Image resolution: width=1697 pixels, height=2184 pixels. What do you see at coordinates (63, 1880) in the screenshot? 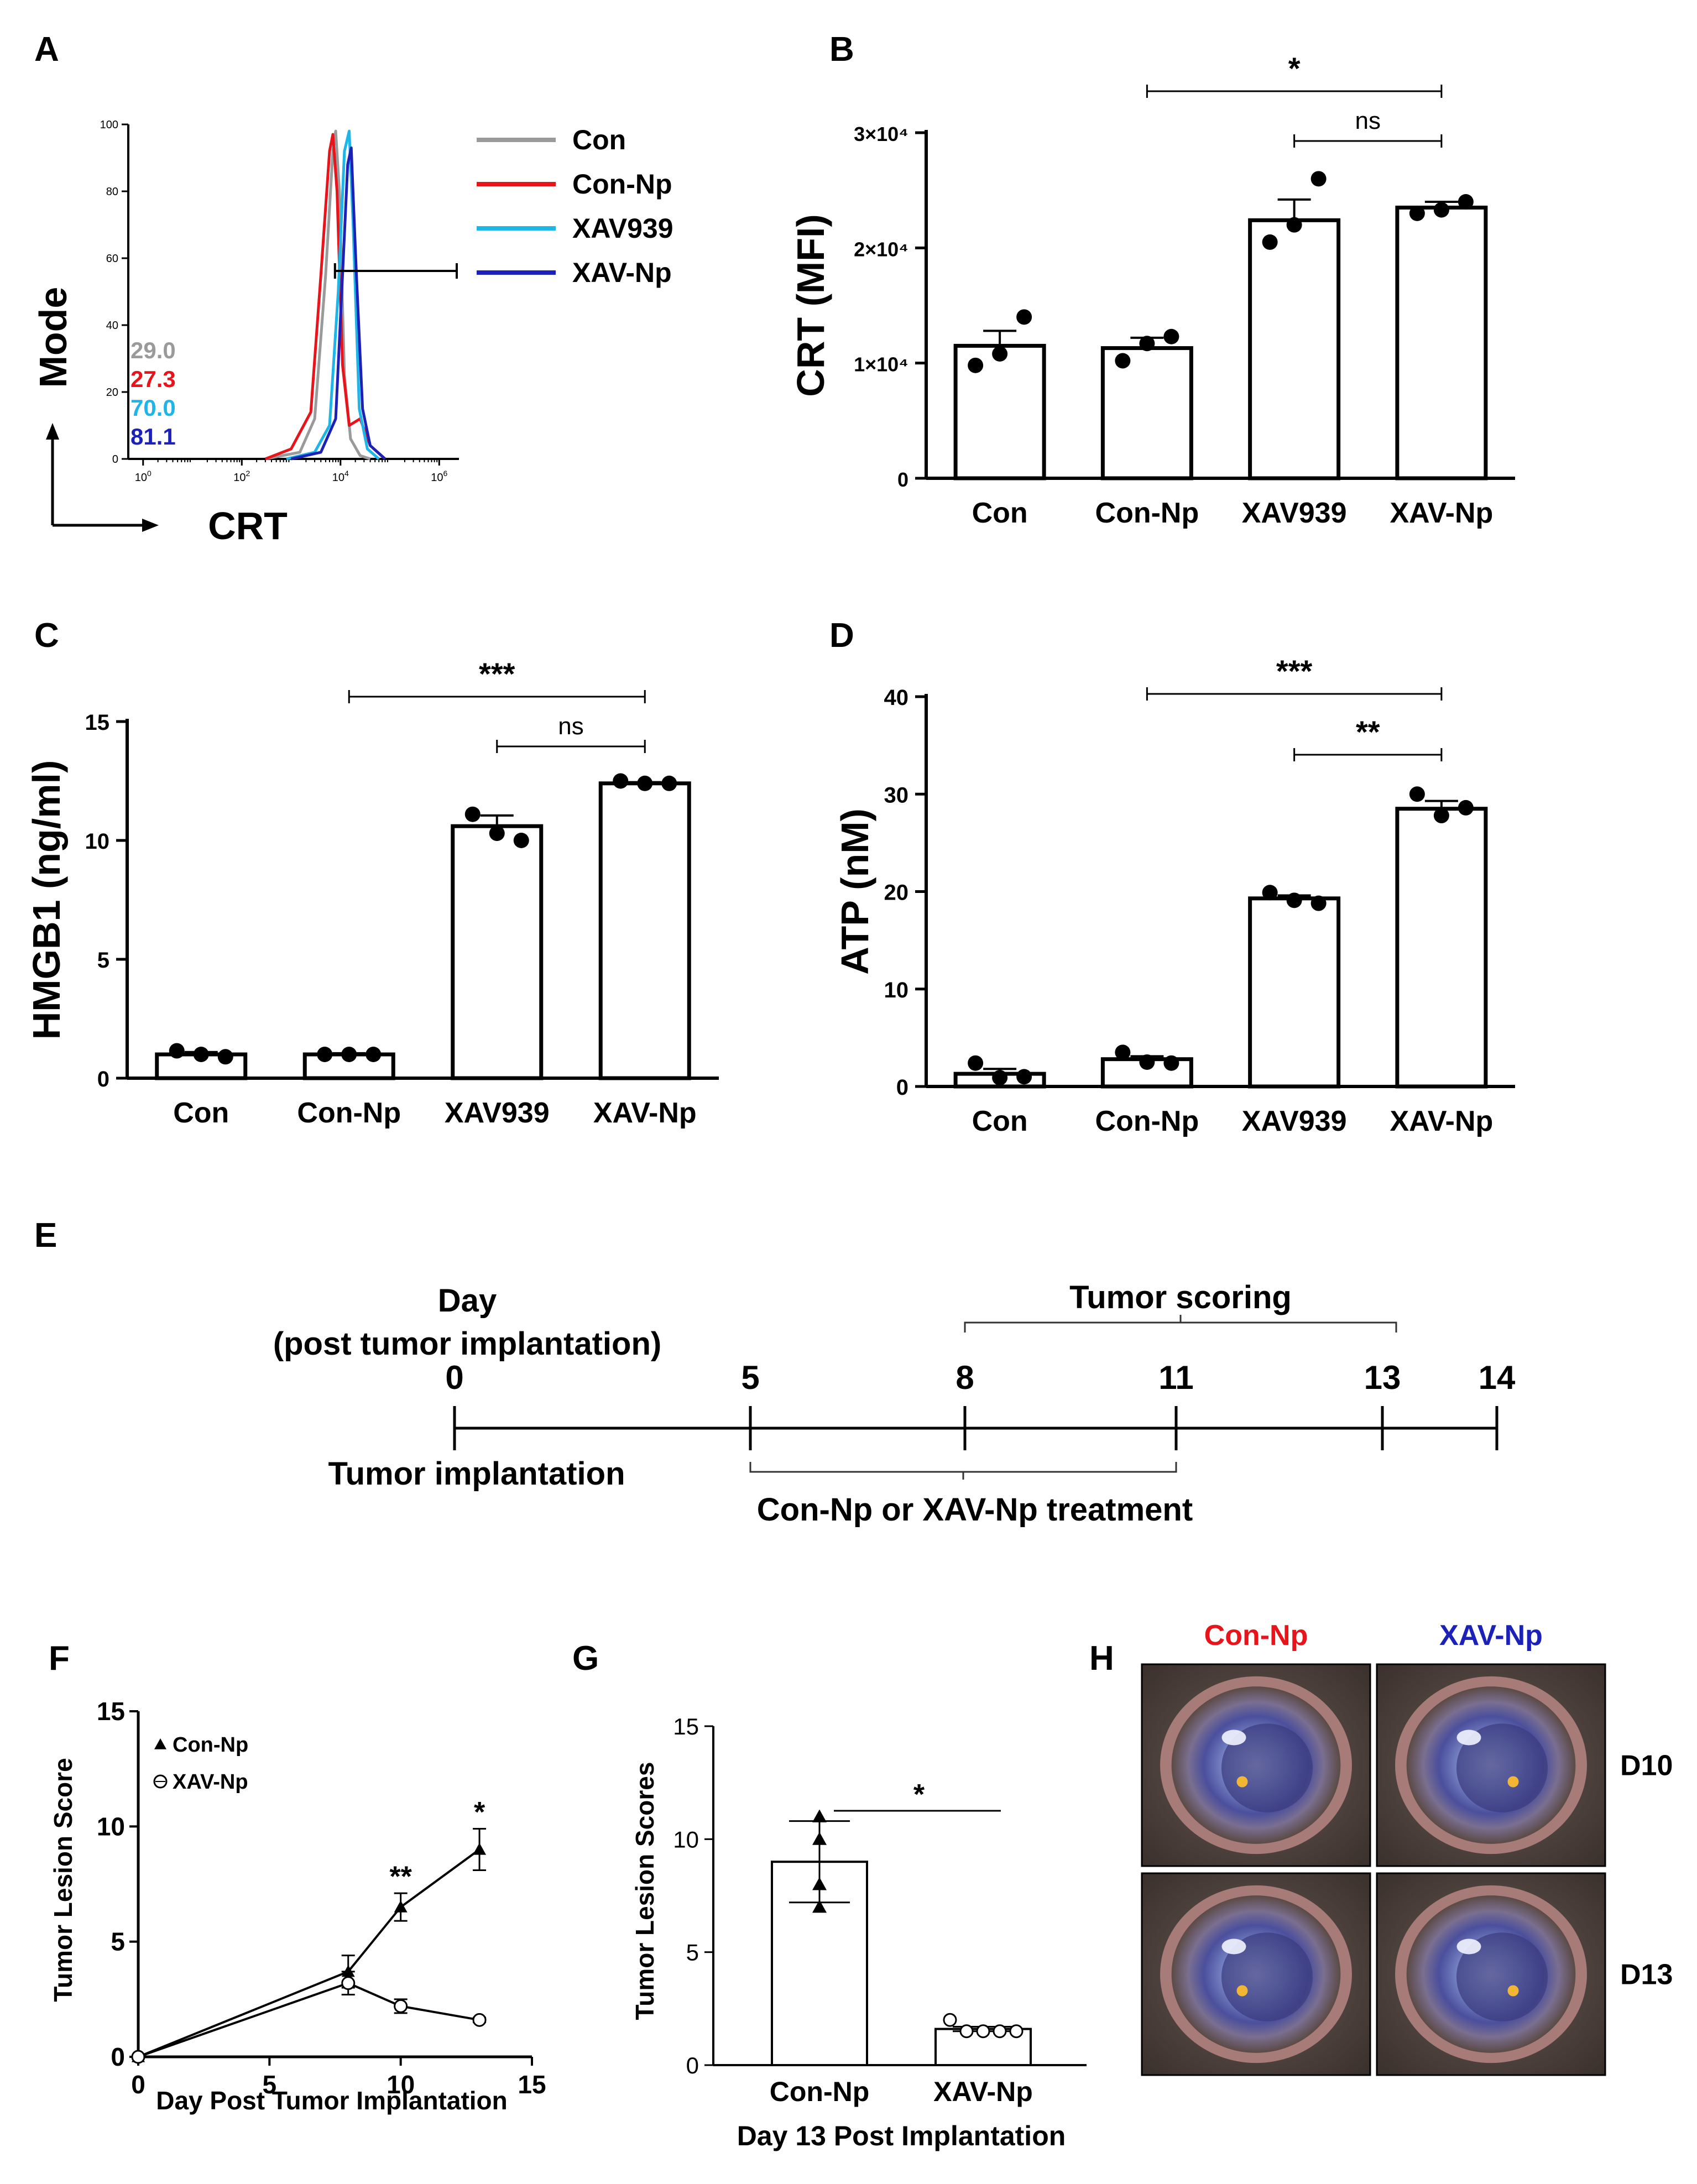
I see `y-axis-label: Tumor Lesion Score` at bounding box center [63, 1880].